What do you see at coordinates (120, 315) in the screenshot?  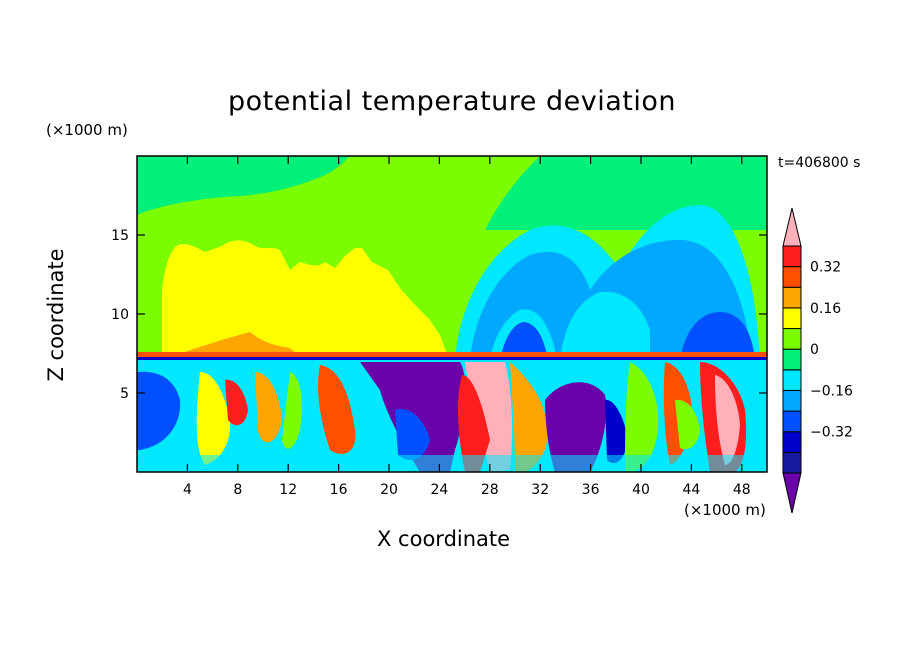 I see `y-tick-label: 10` at bounding box center [120, 315].